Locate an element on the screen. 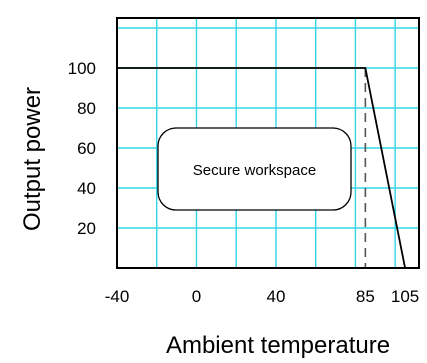  y-tick-label: 100 is located at coordinates (82, 68).